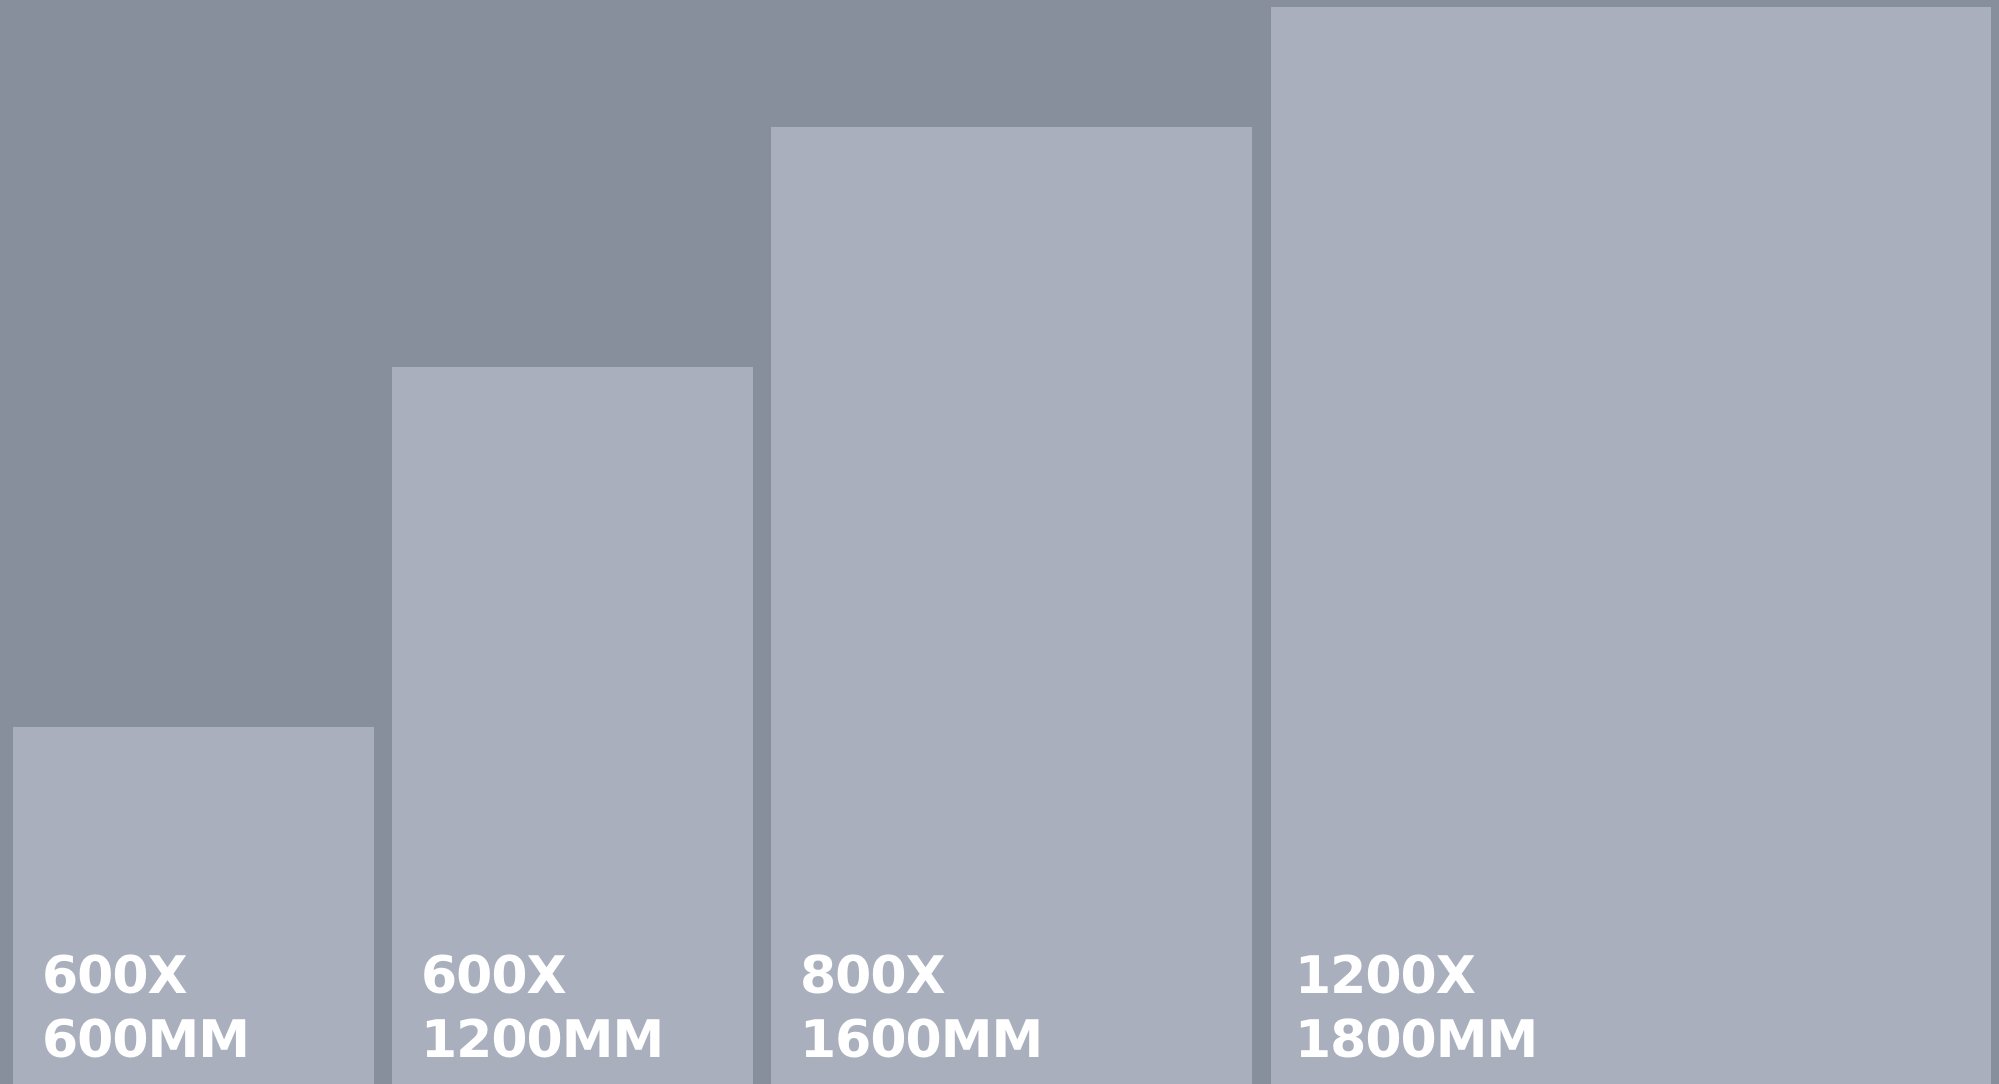 Image resolution: width=1999 pixels, height=1084 pixels. Describe the element at coordinates (921, 1008) in the screenshot. I see `size-label: 800X 1600MM` at that location.